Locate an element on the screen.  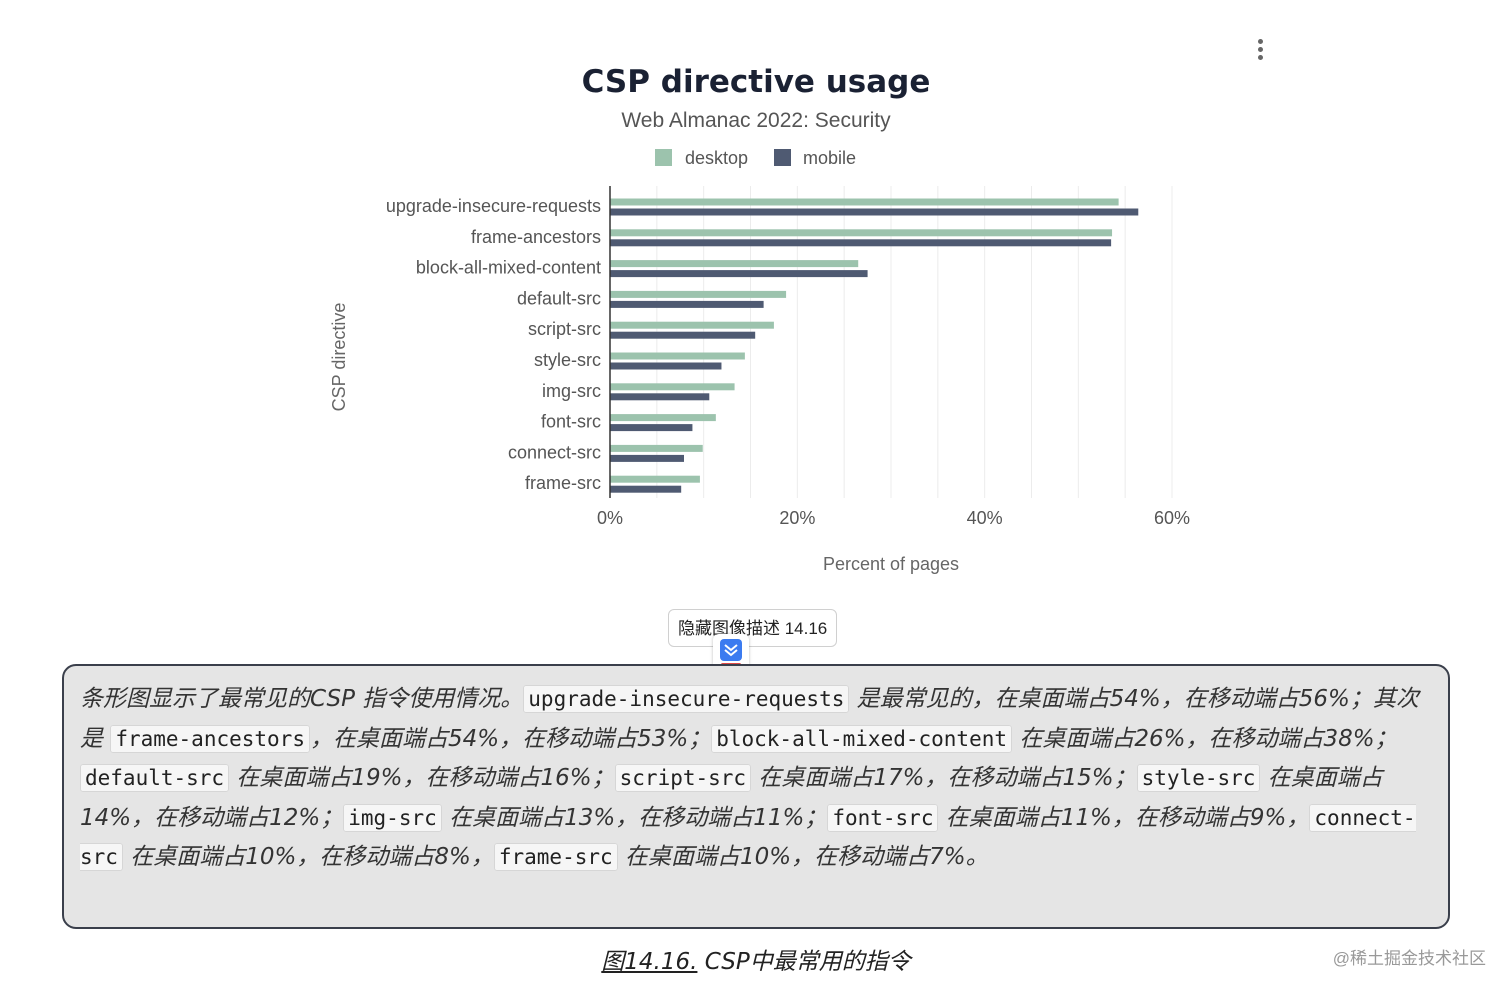
legend: desktop mobile is located at coordinates (755, 158).